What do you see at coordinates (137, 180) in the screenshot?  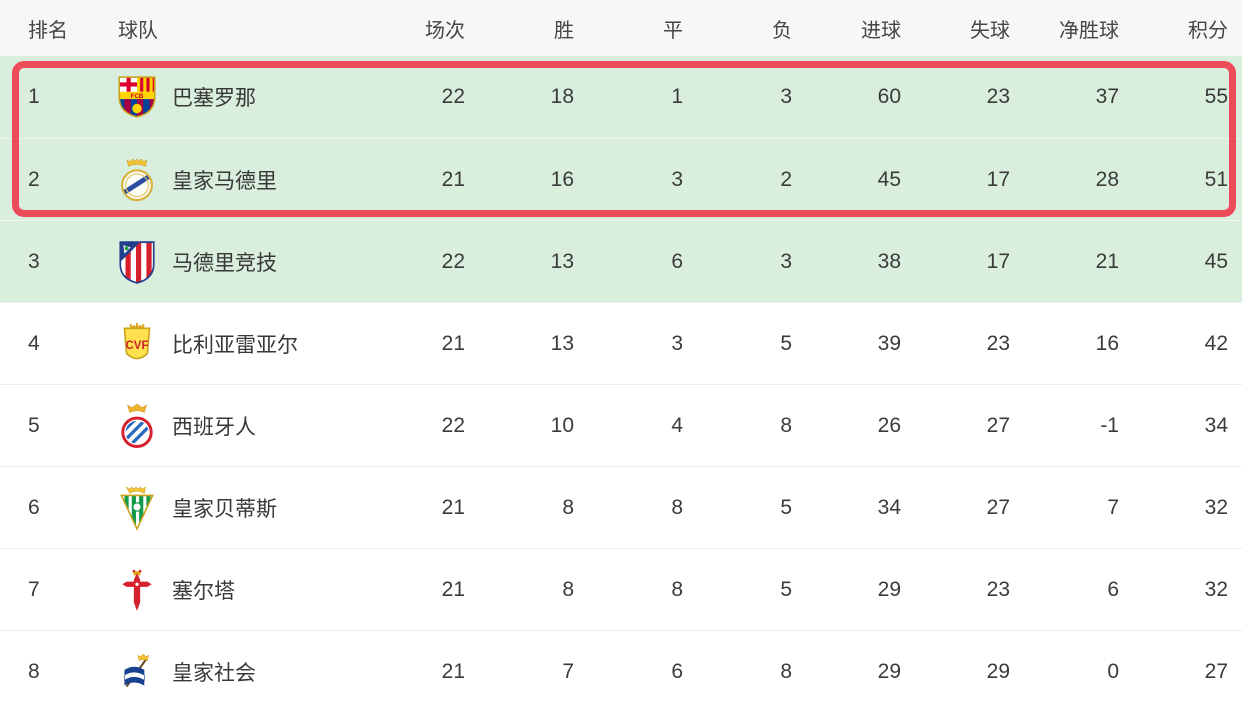 I see `real-madrid-badge-icon` at bounding box center [137, 180].